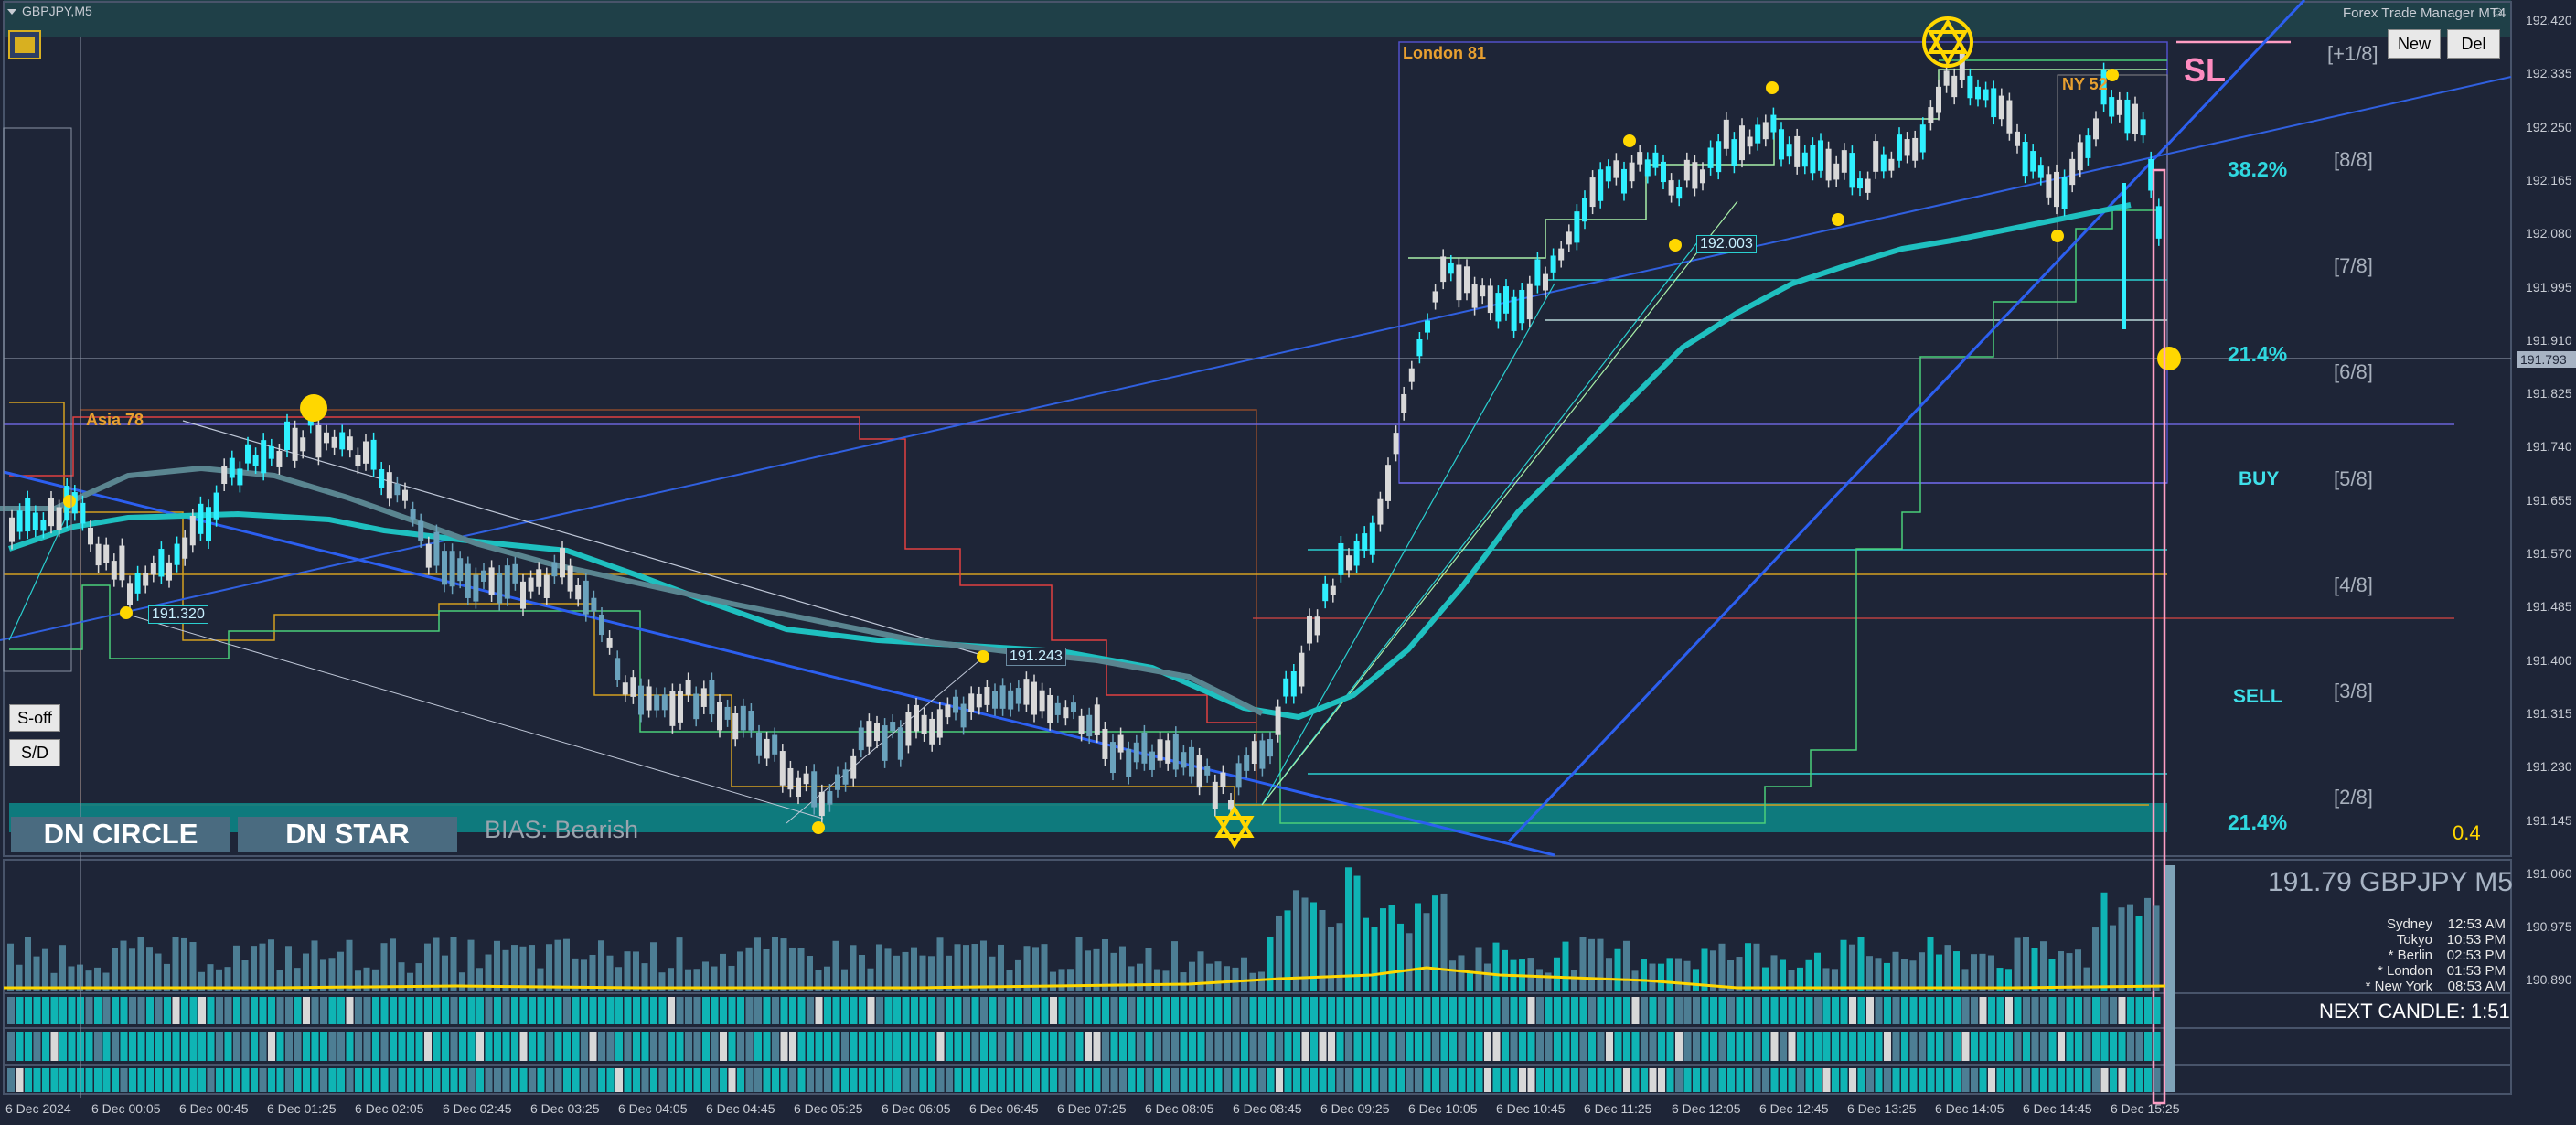 The height and width of the screenshot is (1125, 2576). What do you see at coordinates (214, 1108) in the screenshot?
I see `time-tick: 6 Dec 00:45` at bounding box center [214, 1108].